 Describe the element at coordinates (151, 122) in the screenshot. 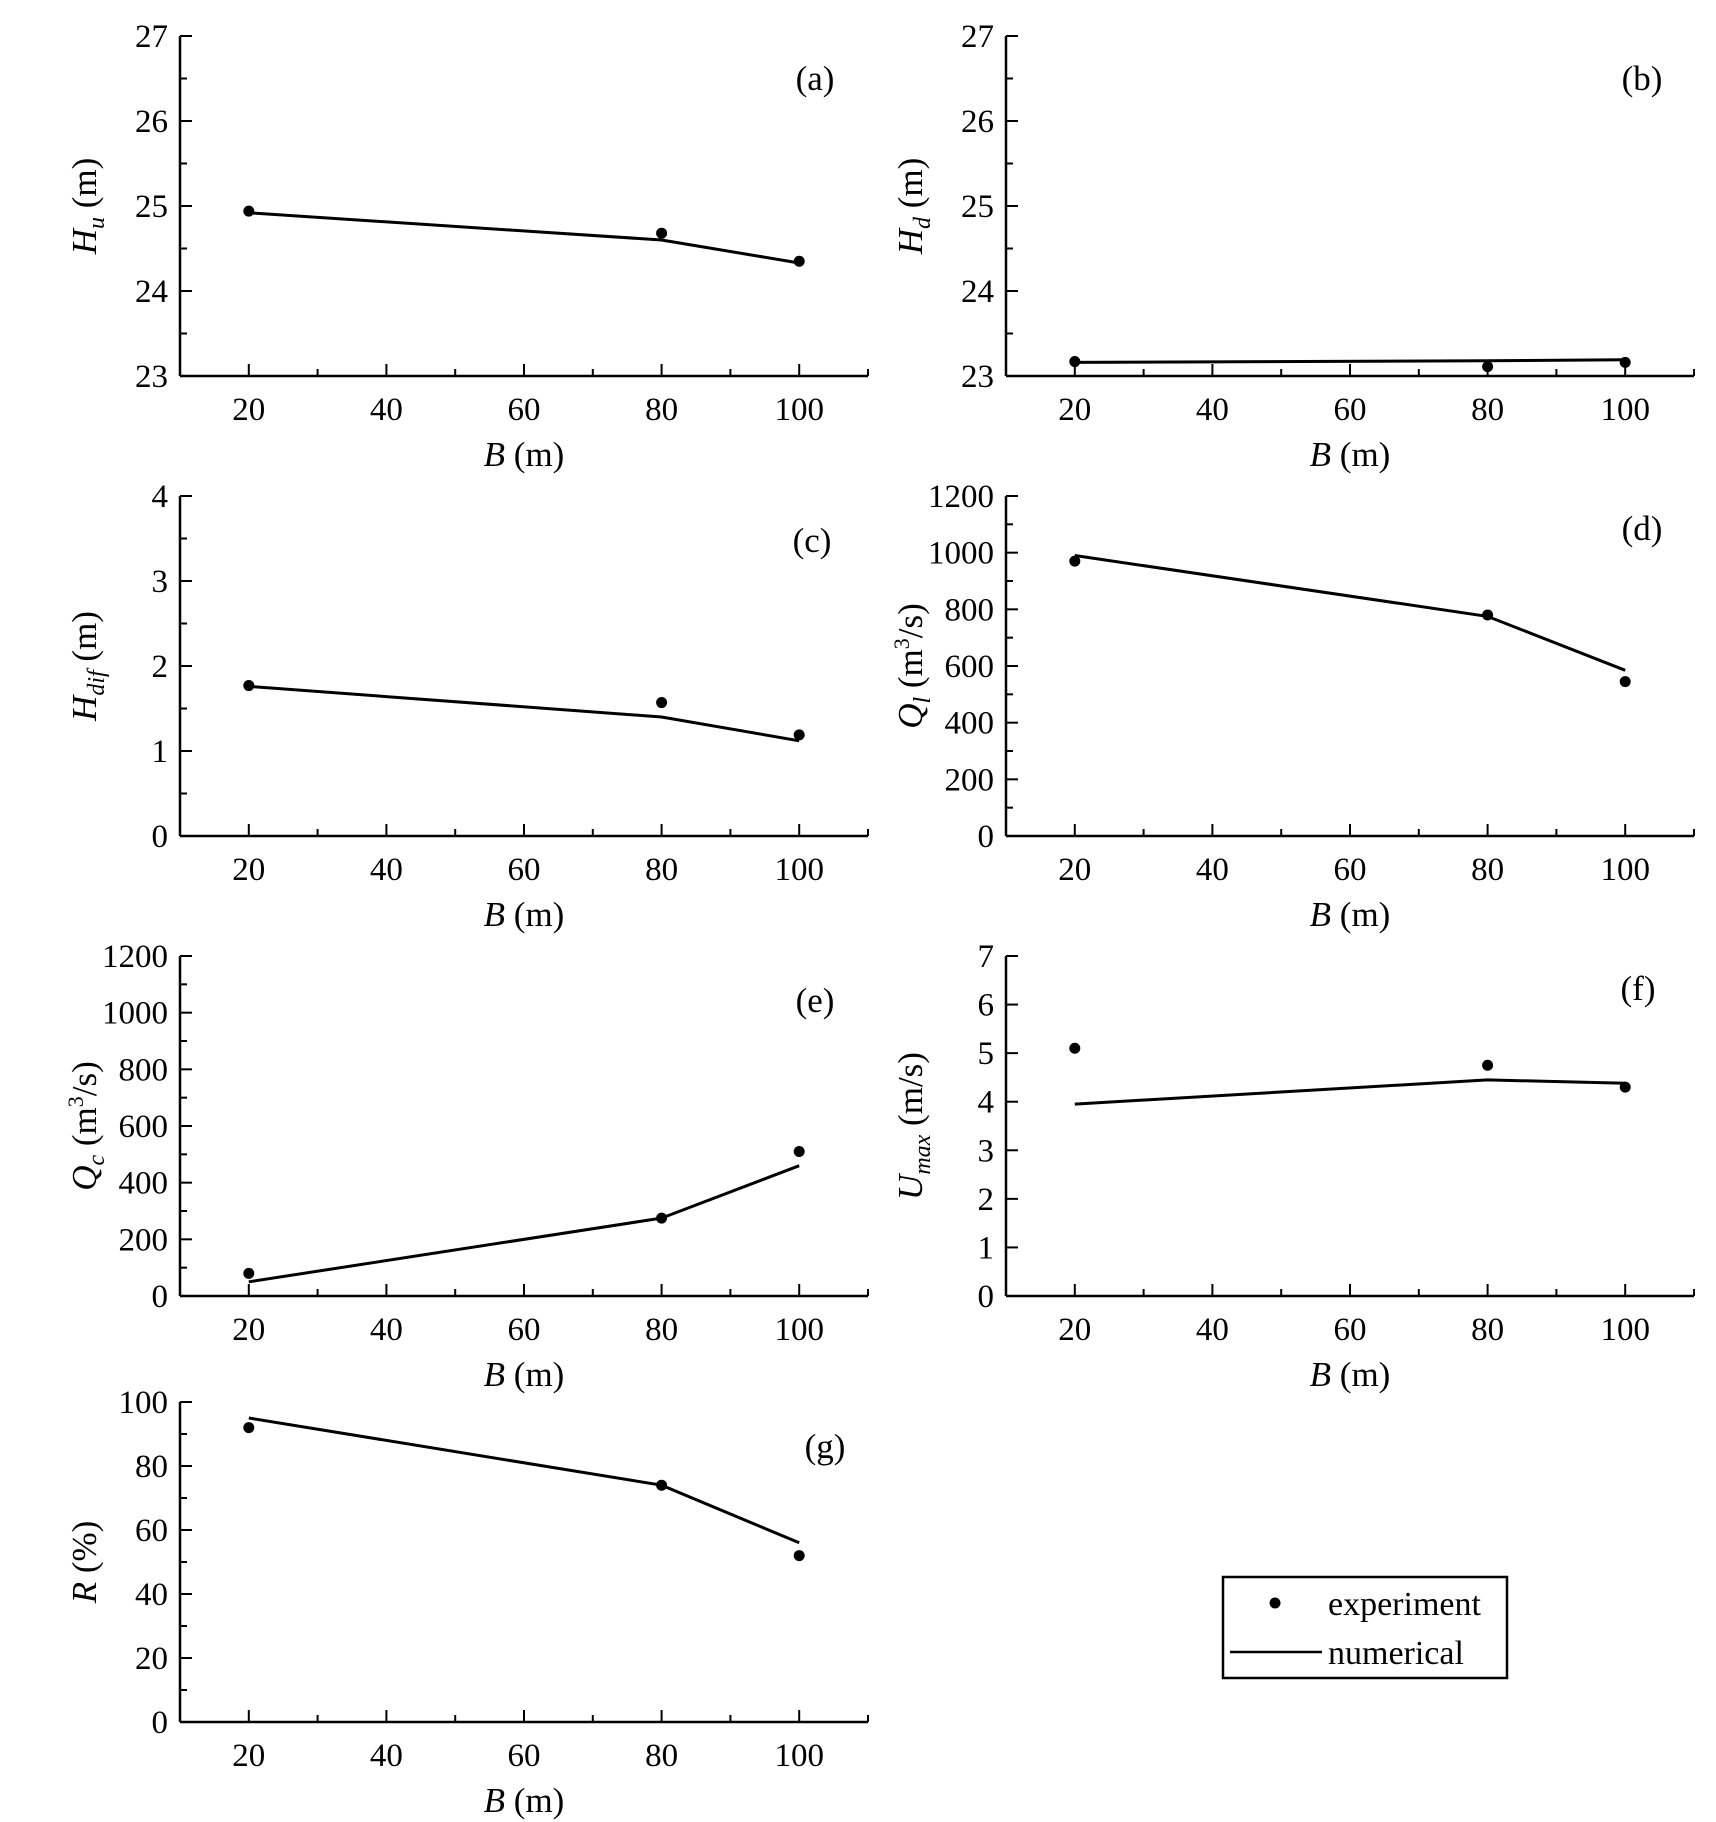

I see `y-tick-label: 26` at that location.